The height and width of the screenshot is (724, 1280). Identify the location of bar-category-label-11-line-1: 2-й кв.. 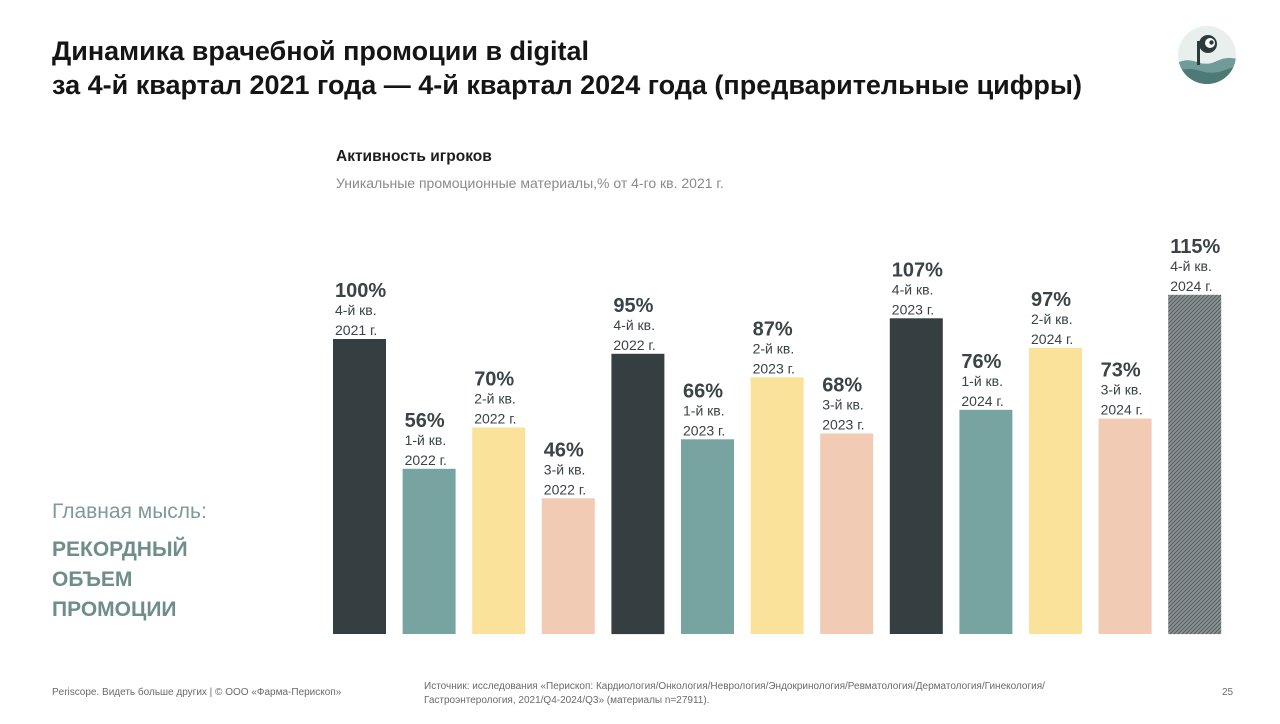
(1052, 319).